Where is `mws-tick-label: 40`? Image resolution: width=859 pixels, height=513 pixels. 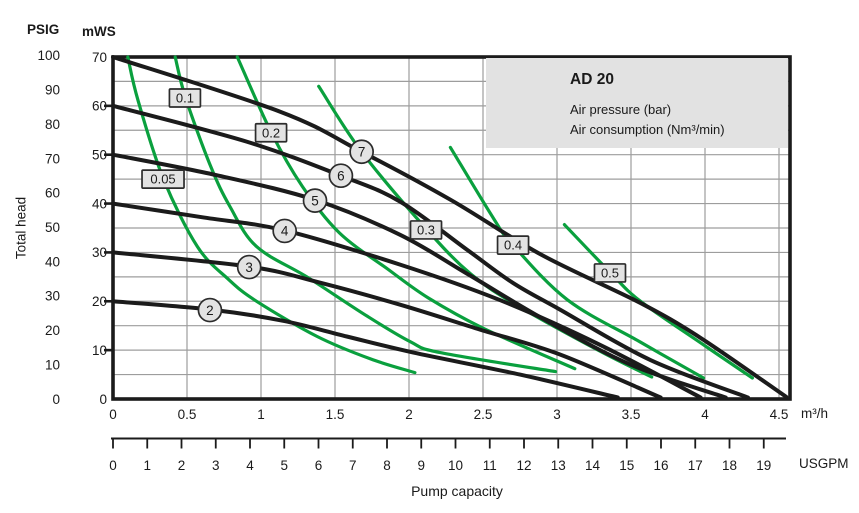
mws-tick-label: 40 is located at coordinates (99, 203).